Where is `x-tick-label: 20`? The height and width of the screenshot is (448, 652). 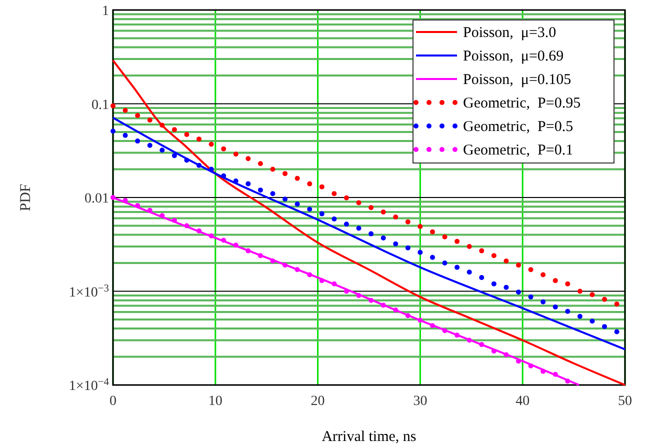
x-tick-label: 20 is located at coordinates (317, 401).